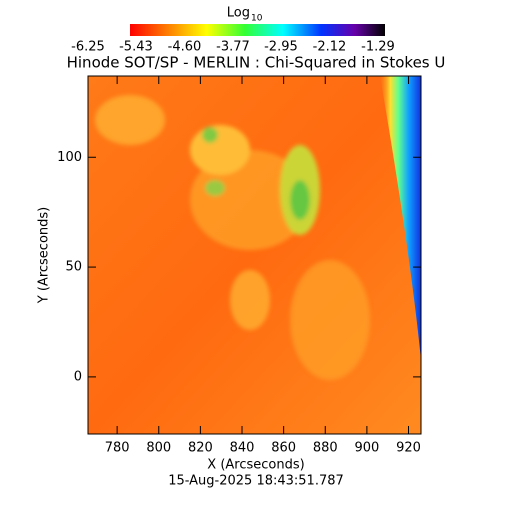  I want to click on y-tick-label: 50, so click(73, 267).